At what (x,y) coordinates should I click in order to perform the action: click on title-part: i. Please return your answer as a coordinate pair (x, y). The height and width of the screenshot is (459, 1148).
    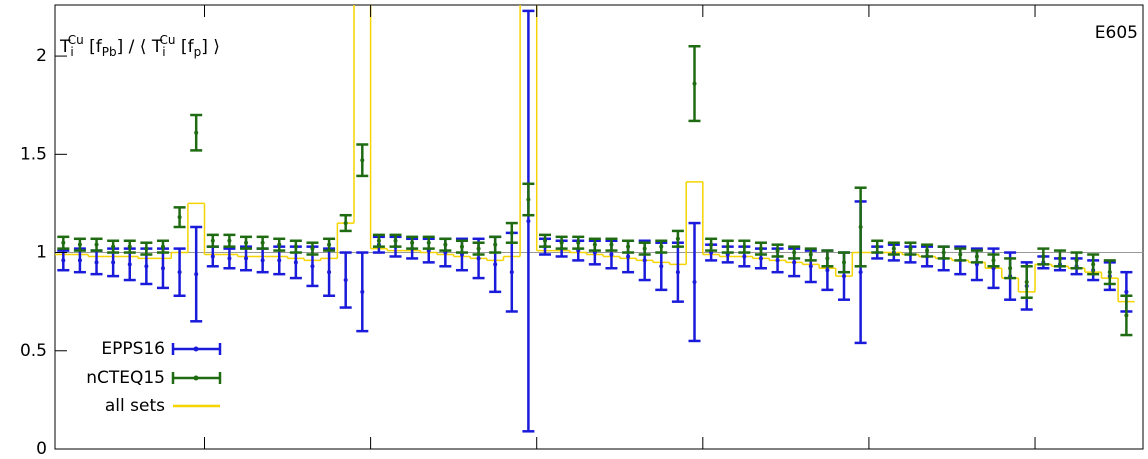
    Looking at the image, I should click on (163, 52).